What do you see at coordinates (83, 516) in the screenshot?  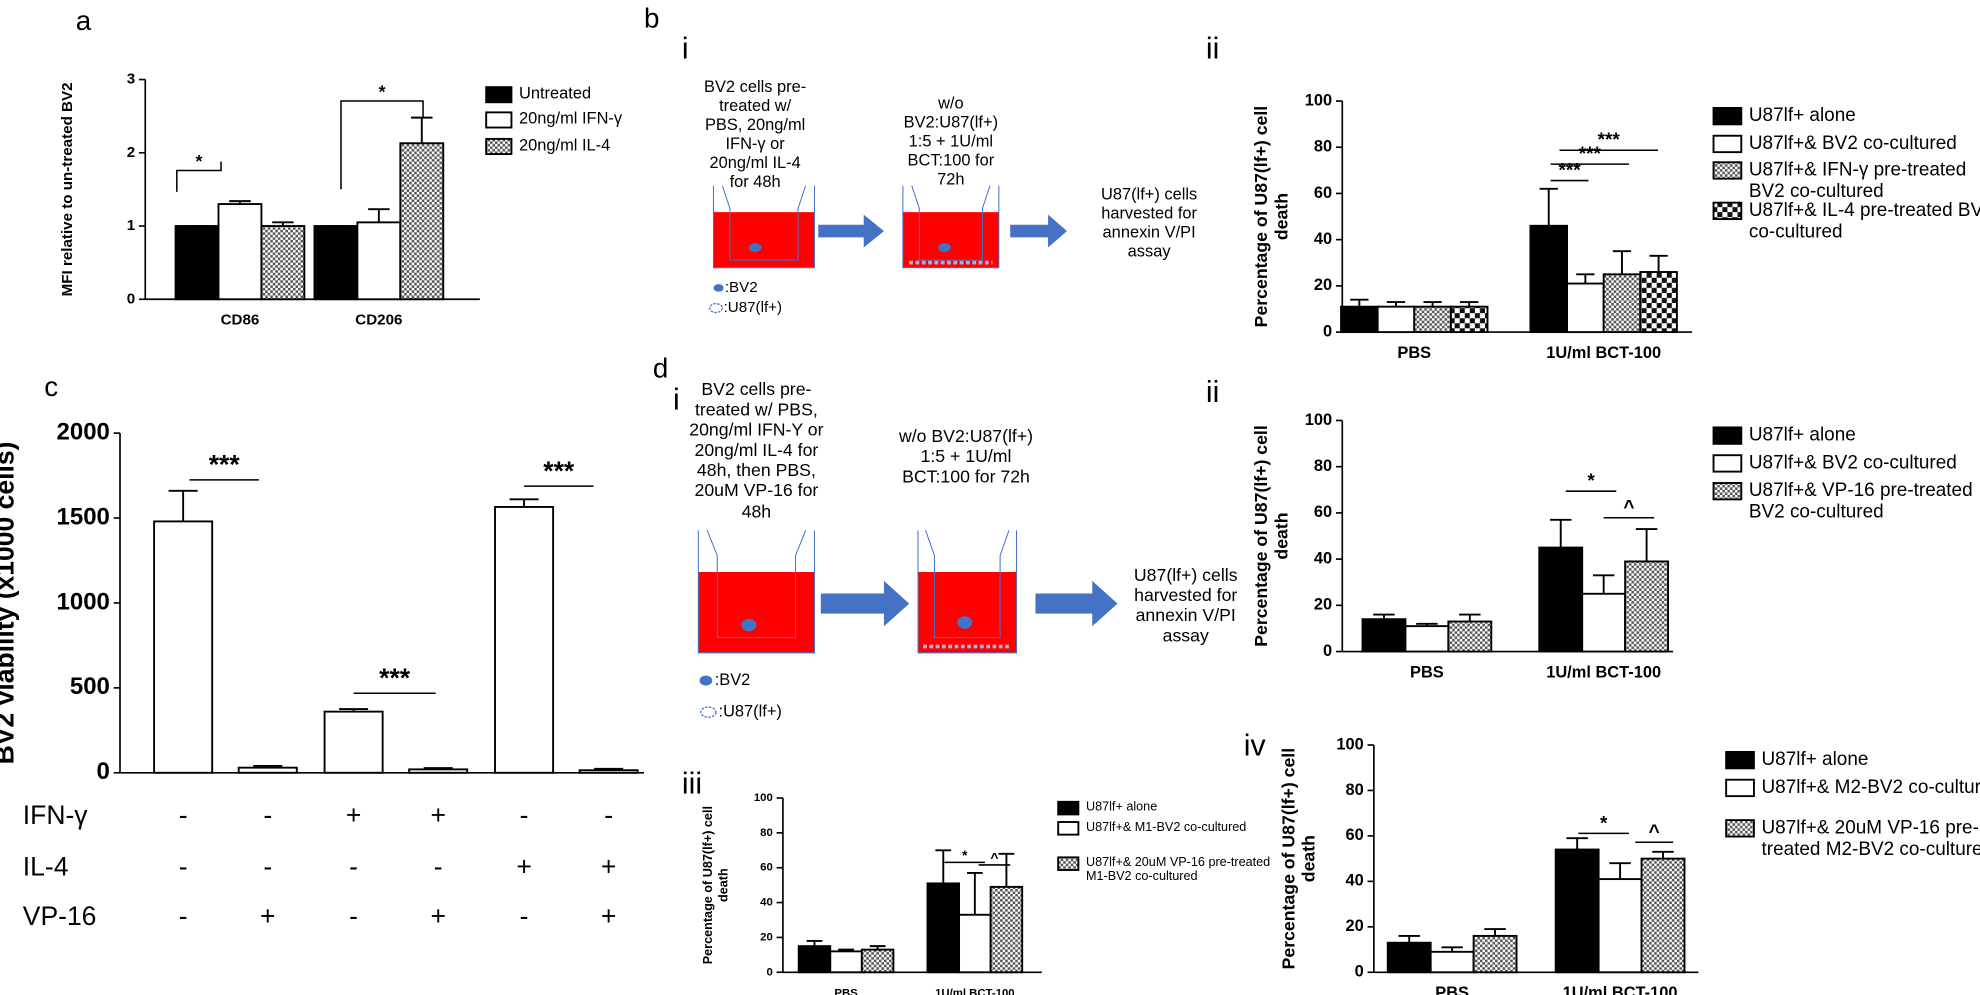 I see `y-tick-label: 1500` at bounding box center [83, 516].